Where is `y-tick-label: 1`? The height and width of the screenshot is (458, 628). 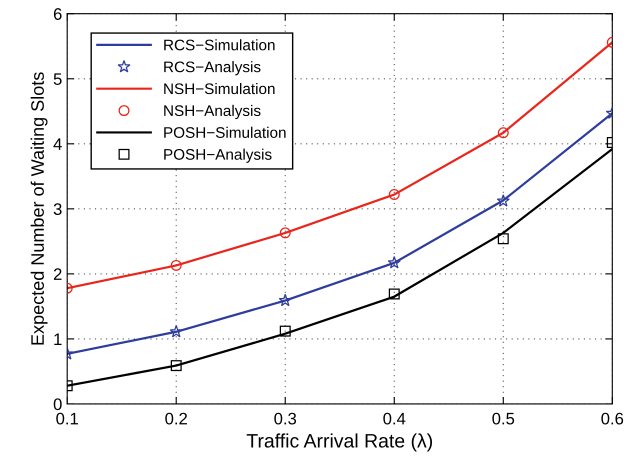
y-tick-label: 1 is located at coordinates (58, 339).